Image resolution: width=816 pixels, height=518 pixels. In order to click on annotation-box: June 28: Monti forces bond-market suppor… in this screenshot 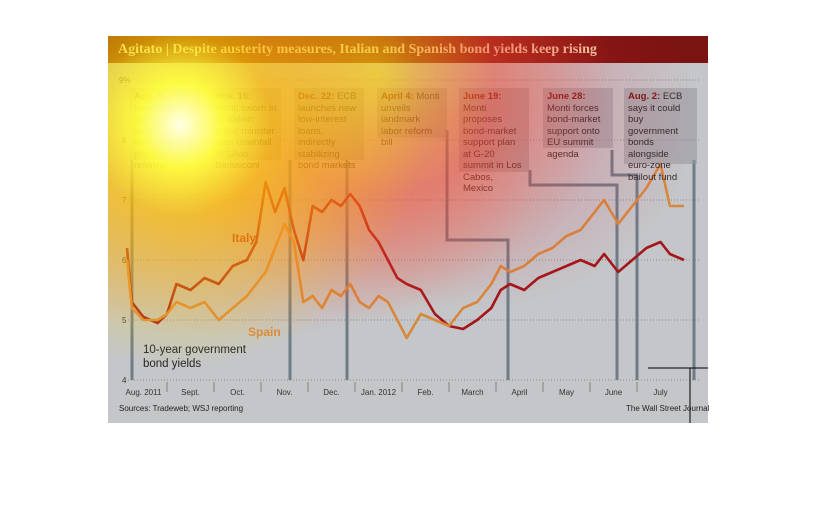, I will do `click(578, 124)`.